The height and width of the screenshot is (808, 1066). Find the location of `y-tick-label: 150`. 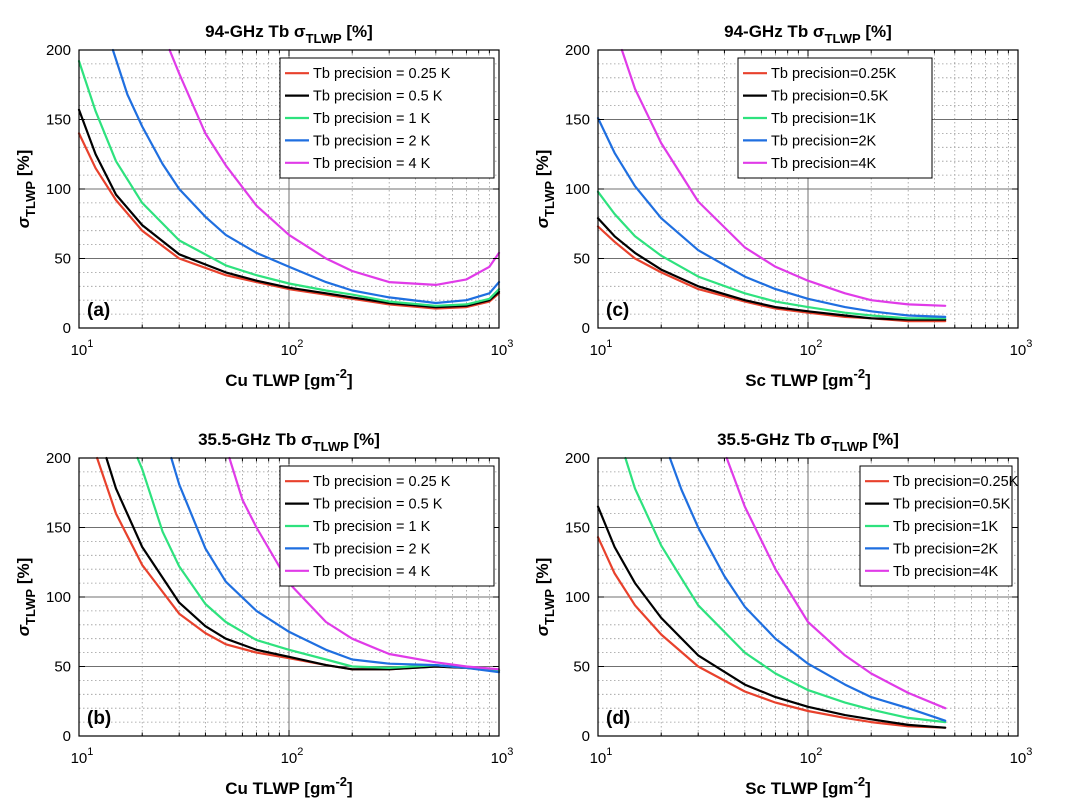

y-tick-label: 150 is located at coordinates (58, 528).